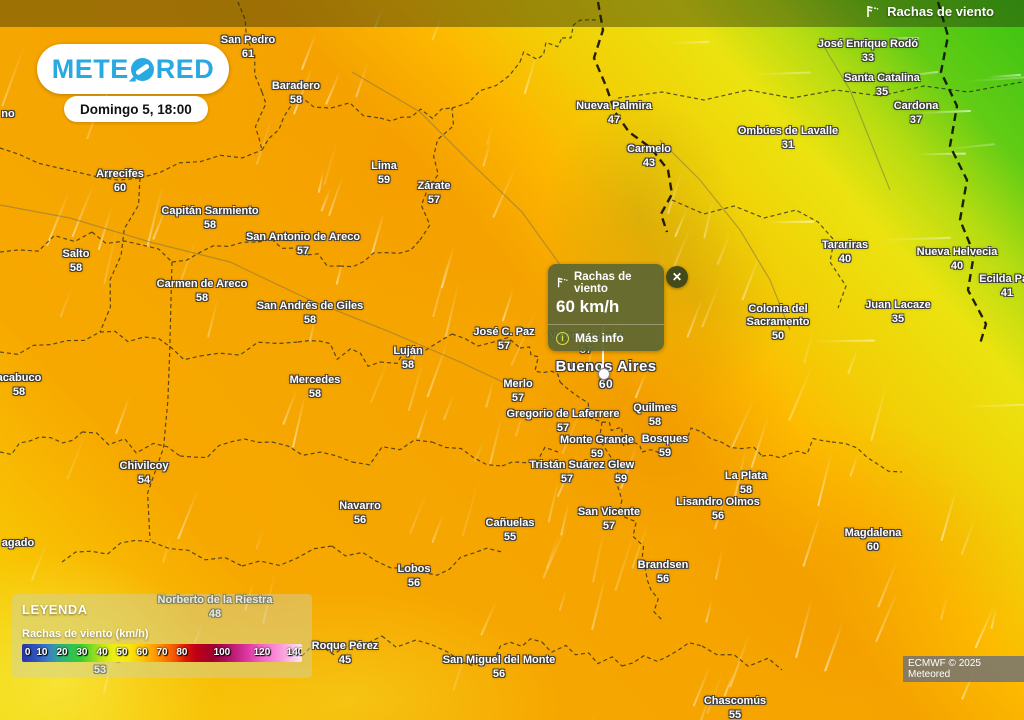  Describe the element at coordinates (102, 652) in the screenshot. I see `legend-tick: 40` at that location.